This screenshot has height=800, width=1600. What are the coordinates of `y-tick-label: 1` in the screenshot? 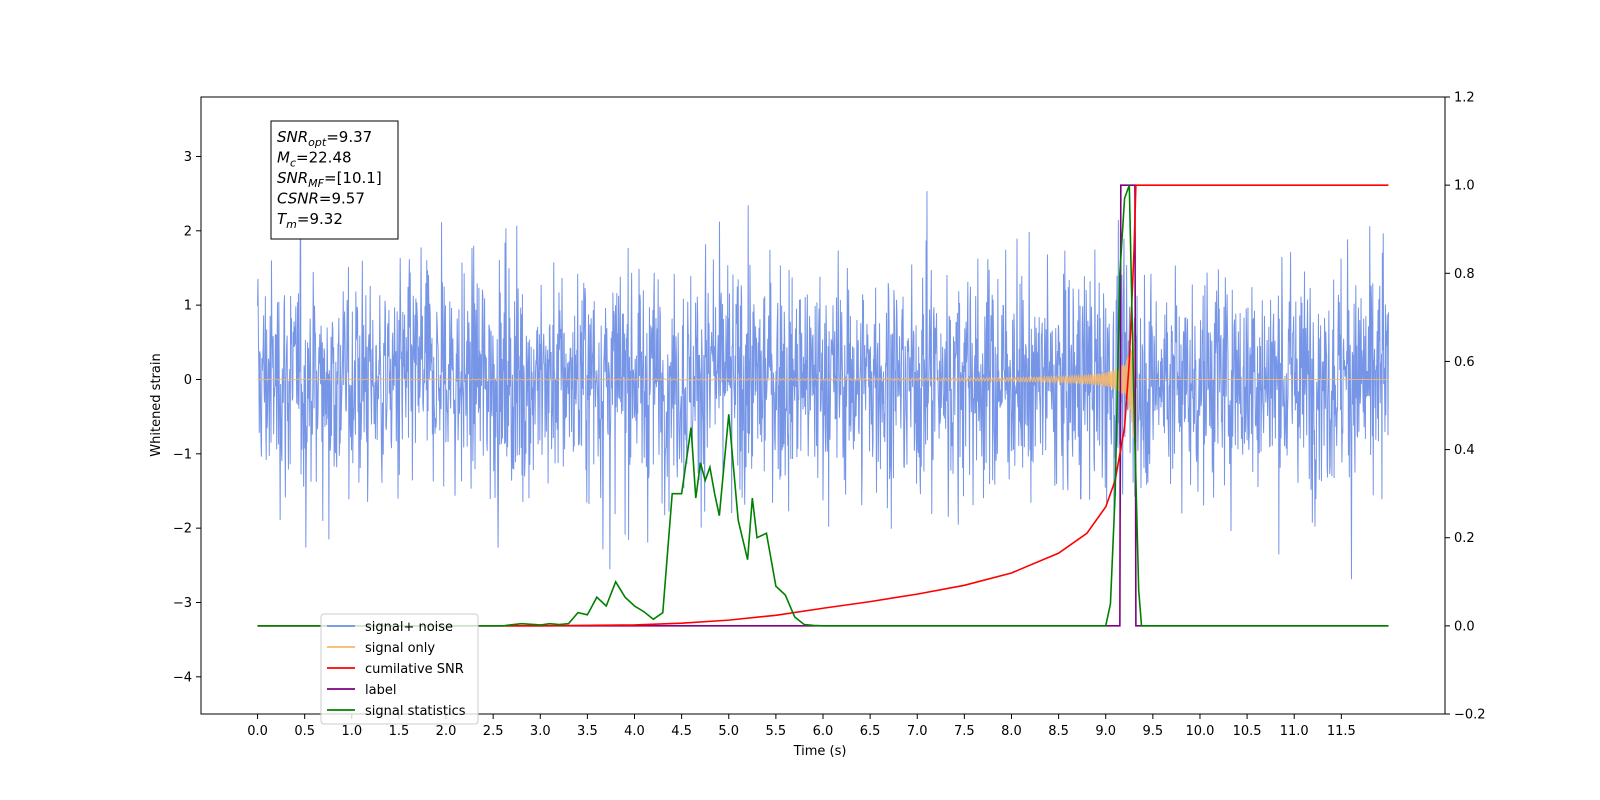 It's located at (188, 306).